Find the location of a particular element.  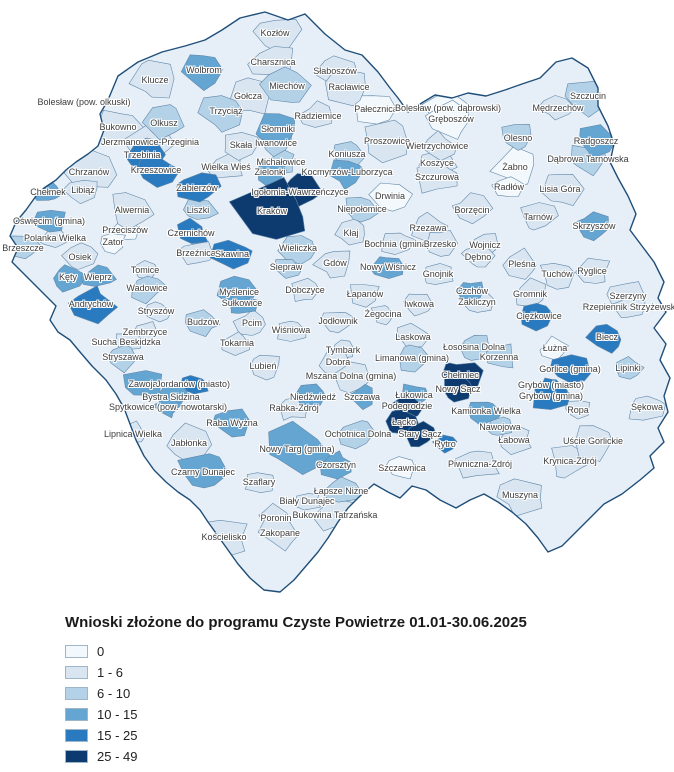

region-shape-łososina-dolna is located at coordinates (474, 347).